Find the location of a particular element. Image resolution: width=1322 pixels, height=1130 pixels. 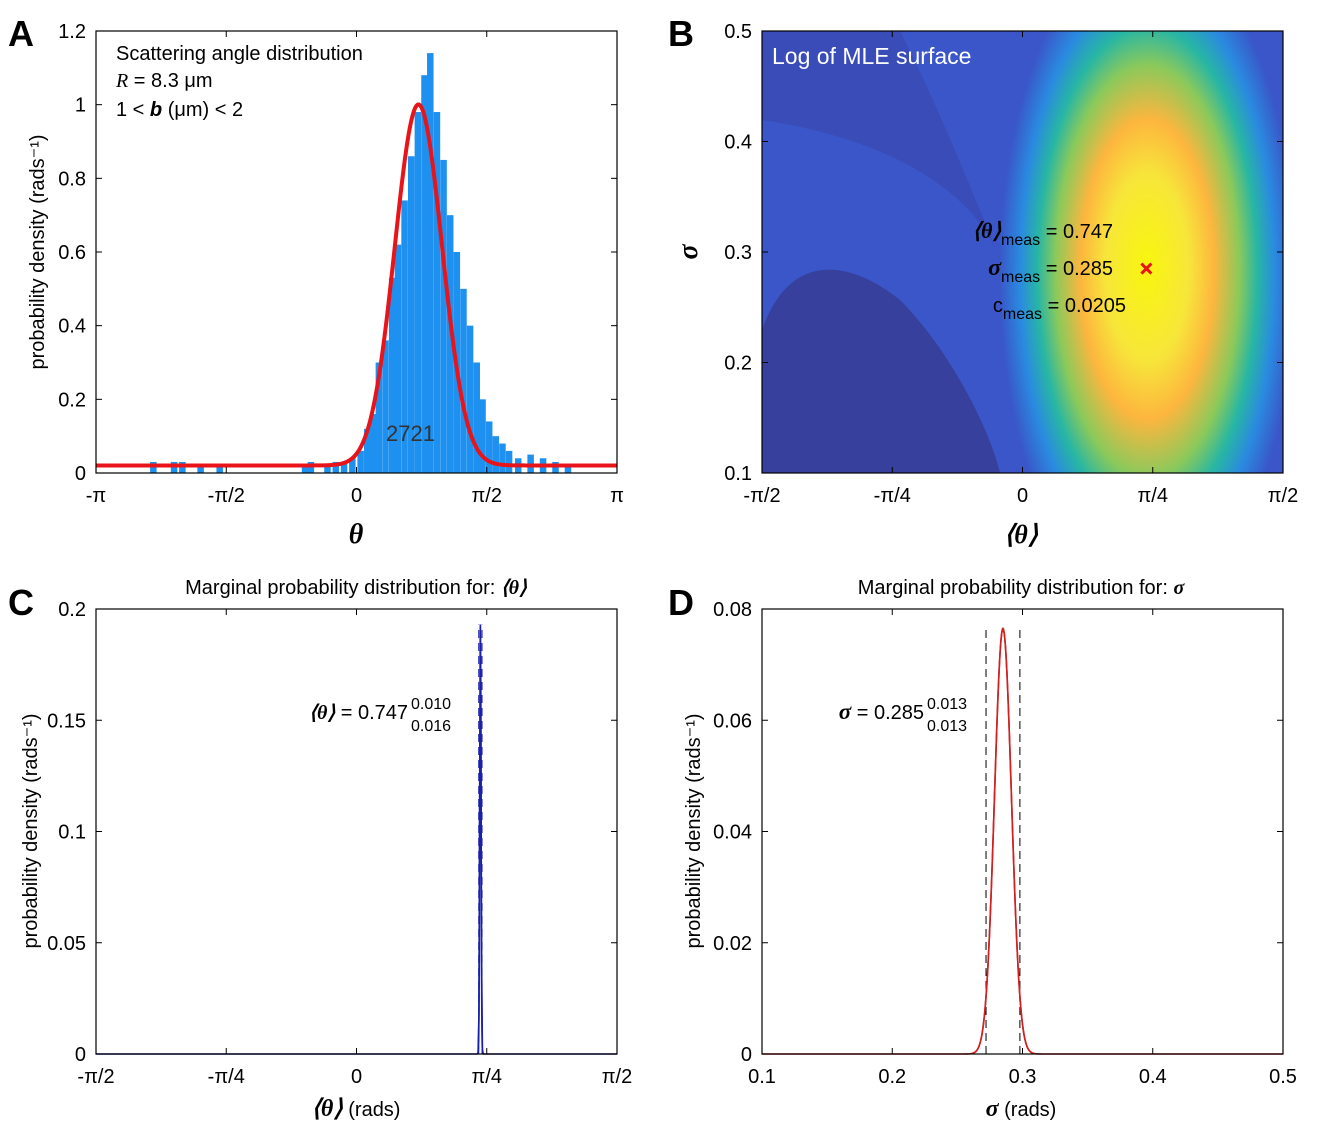

annotation-sigma-estimate-sym: σ is located at coordinates (845, 711).